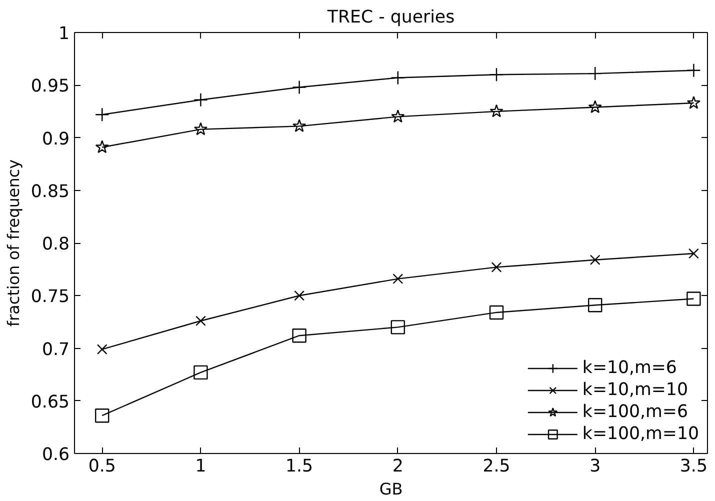 The height and width of the screenshot is (501, 715). Describe the element at coordinates (56, 350) in the screenshot. I see `y-tick-label: 0.7` at that location.